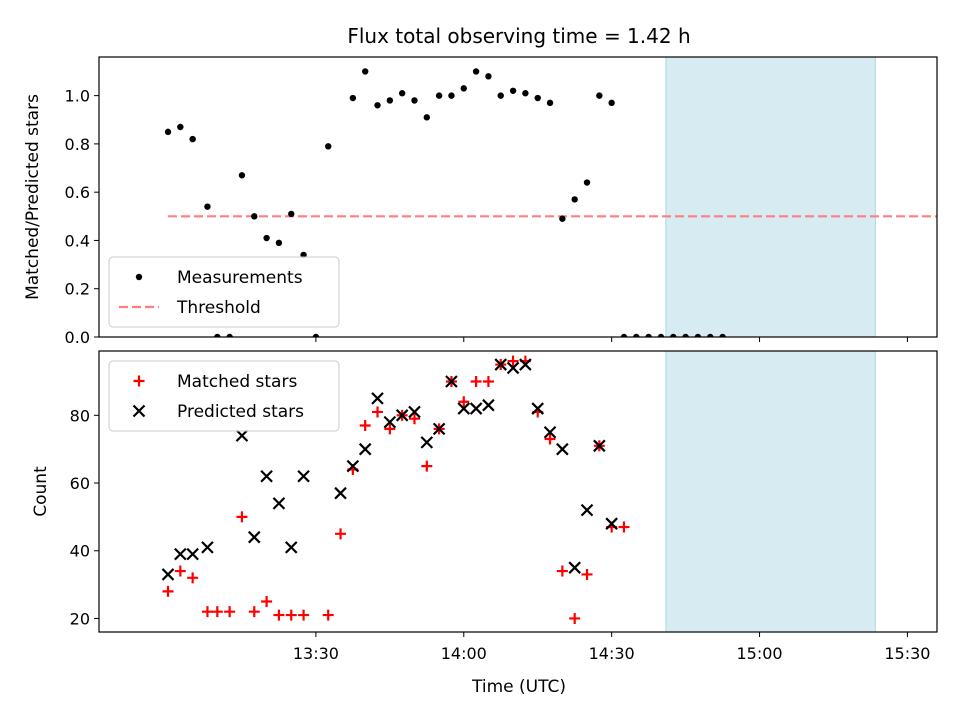 This screenshot has height=720, width=960. Describe the element at coordinates (139, 277) in the screenshot. I see `legend-marker-dot` at that location.